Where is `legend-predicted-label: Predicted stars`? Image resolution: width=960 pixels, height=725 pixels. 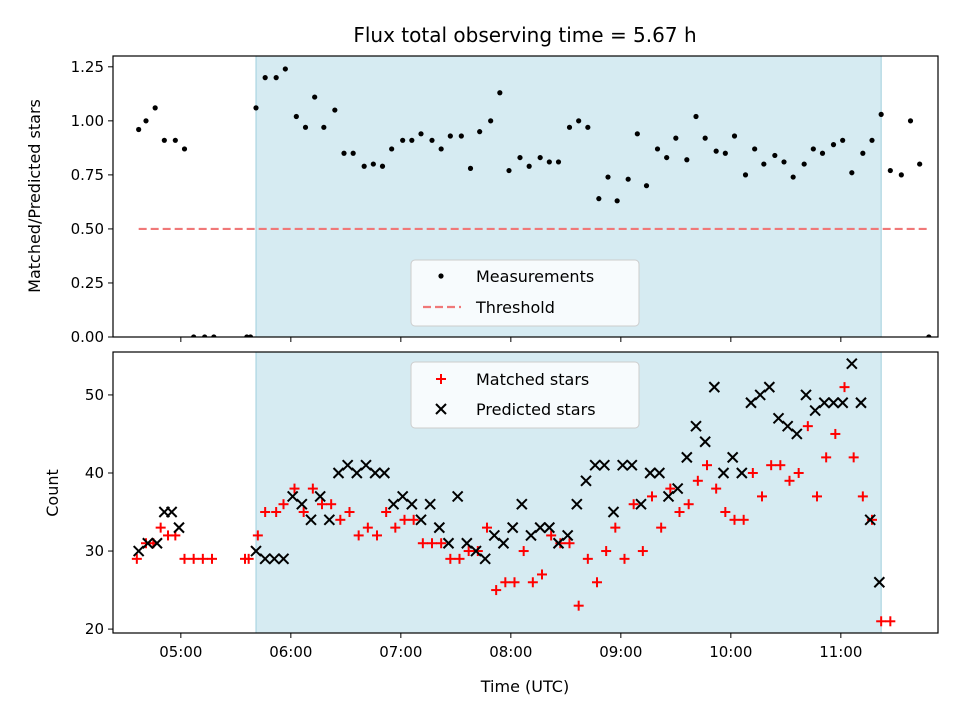 legend-predicted-label: Predicted stars is located at coordinates (536, 409).